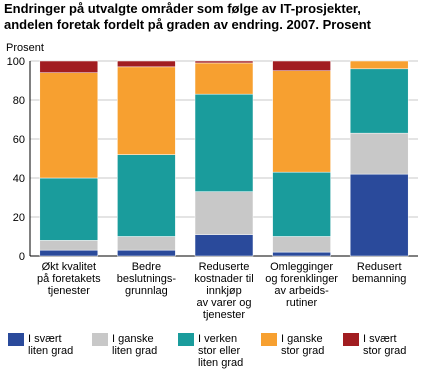 The image size is (426, 377). I want to click on x-tick-label: Bedre beslutnings-grunnlag, so click(147, 279).